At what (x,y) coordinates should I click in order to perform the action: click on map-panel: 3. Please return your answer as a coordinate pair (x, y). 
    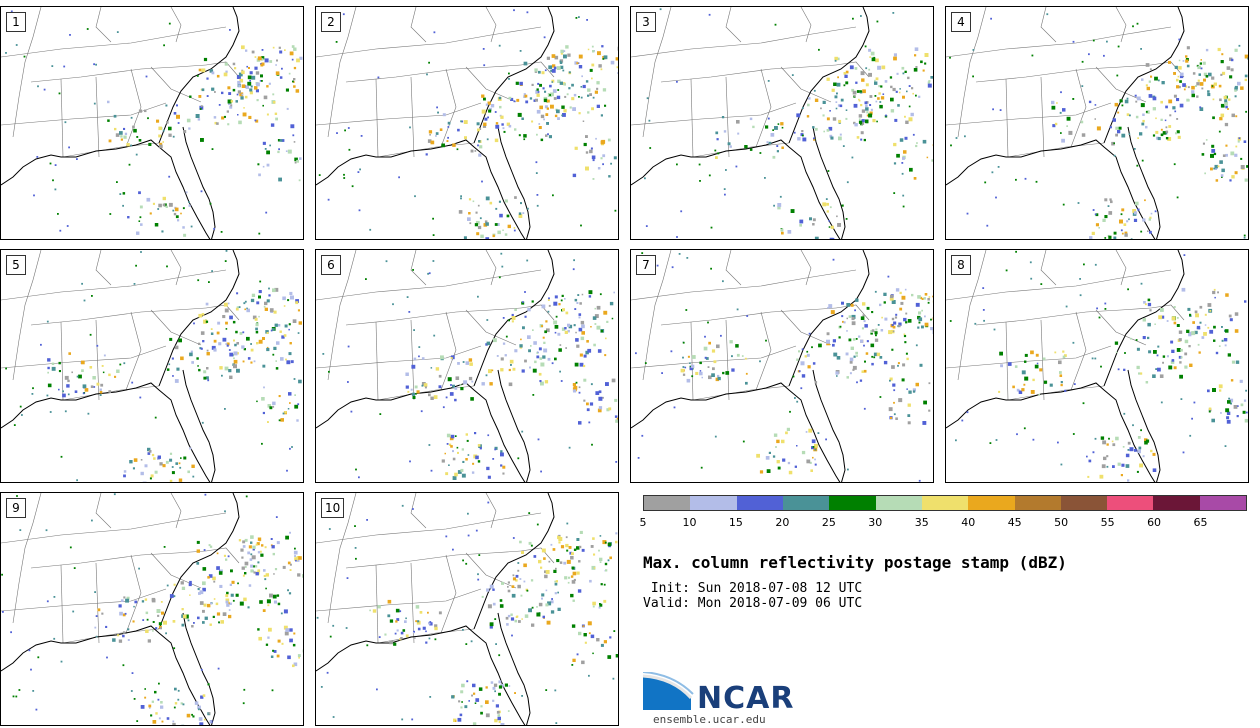
    Looking at the image, I should click on (782, 123).